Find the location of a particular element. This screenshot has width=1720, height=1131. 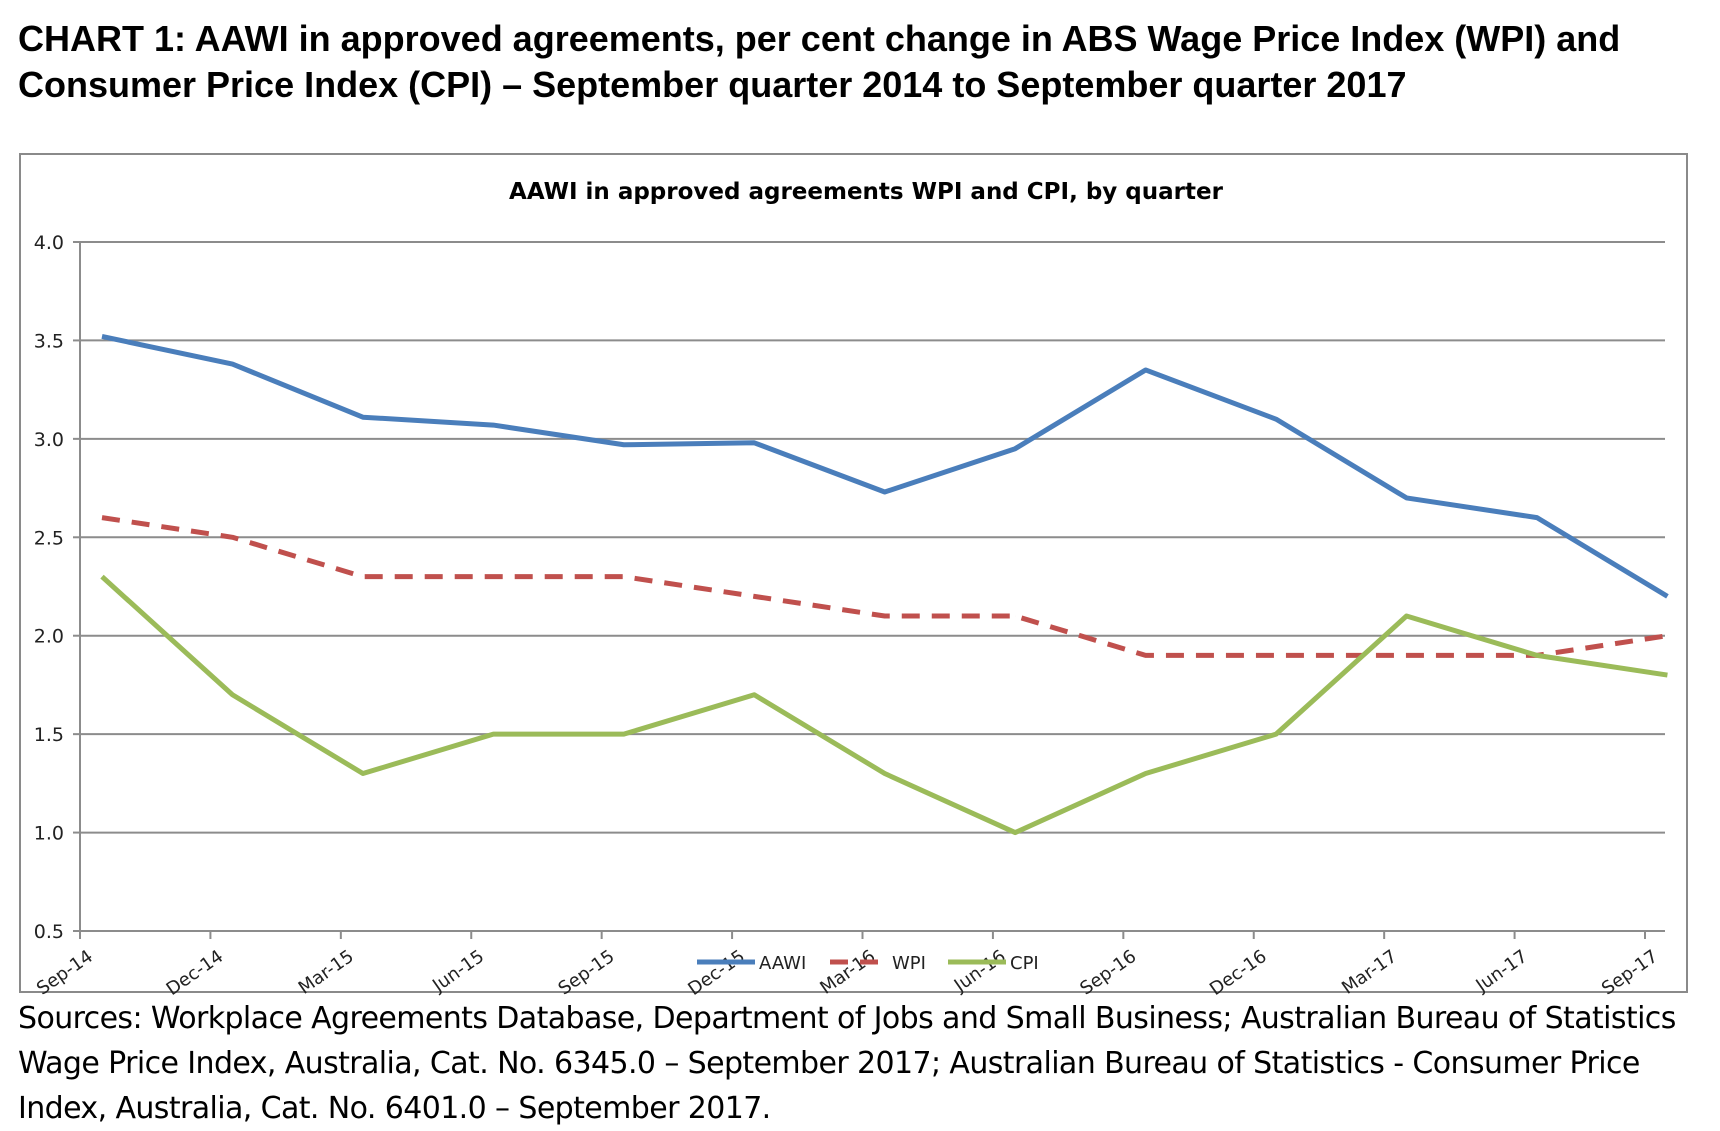

x-tick-label: Sep-17 is located at coordinates (1630, 973).